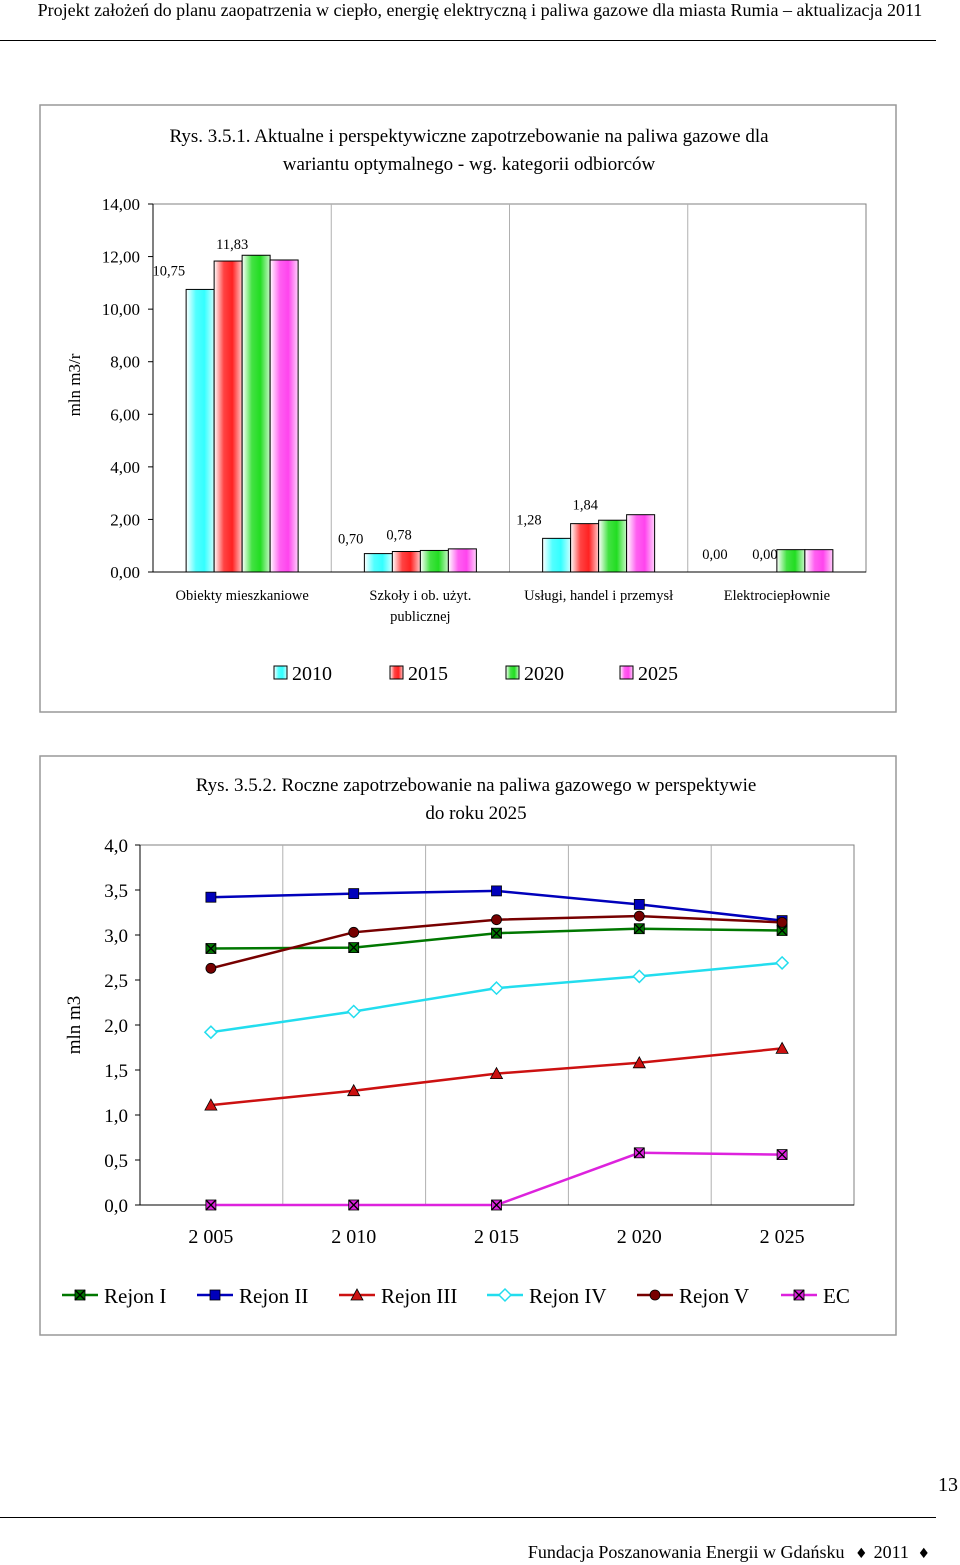 This screenshot has height=1565, width=960. Describe the element at coordinates (764, 555) in the screenshot. I see `data-label: 0,00` at that location.